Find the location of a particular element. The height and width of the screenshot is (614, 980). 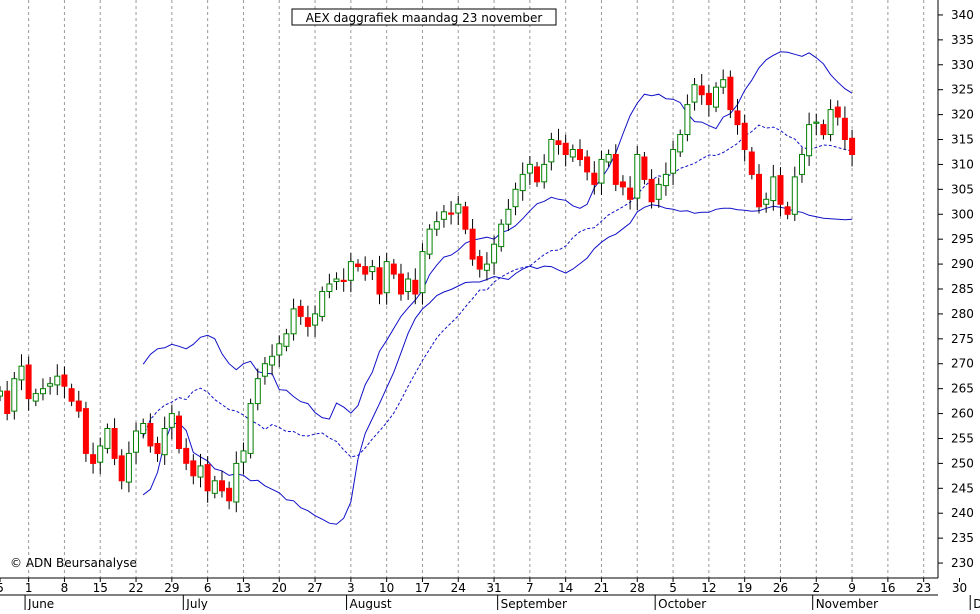

y-tick-label: 235 is located at coordinates (962, 538).